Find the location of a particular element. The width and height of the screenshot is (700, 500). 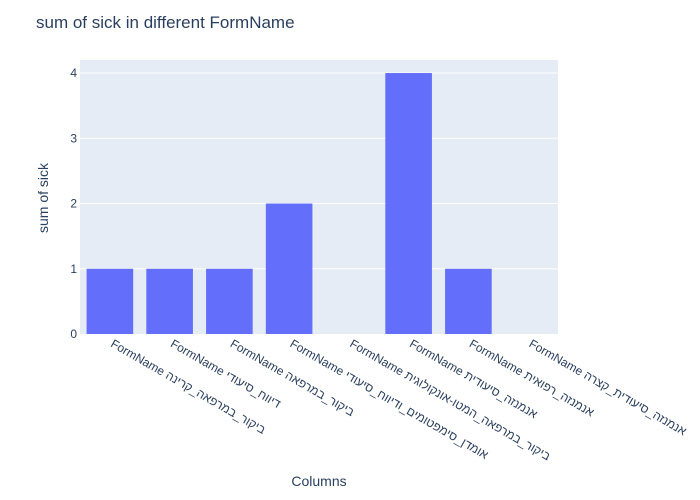

y-tick-label: 2 is located at coordinates (73, 204).